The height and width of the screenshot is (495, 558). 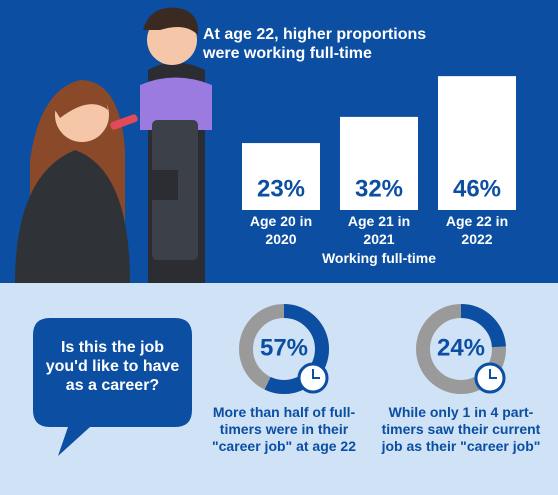 What do you see at coordinates (281, 230) in the screenshot?
I see `category-label: Age 20 in 2020` at bounding box center [281, 230].